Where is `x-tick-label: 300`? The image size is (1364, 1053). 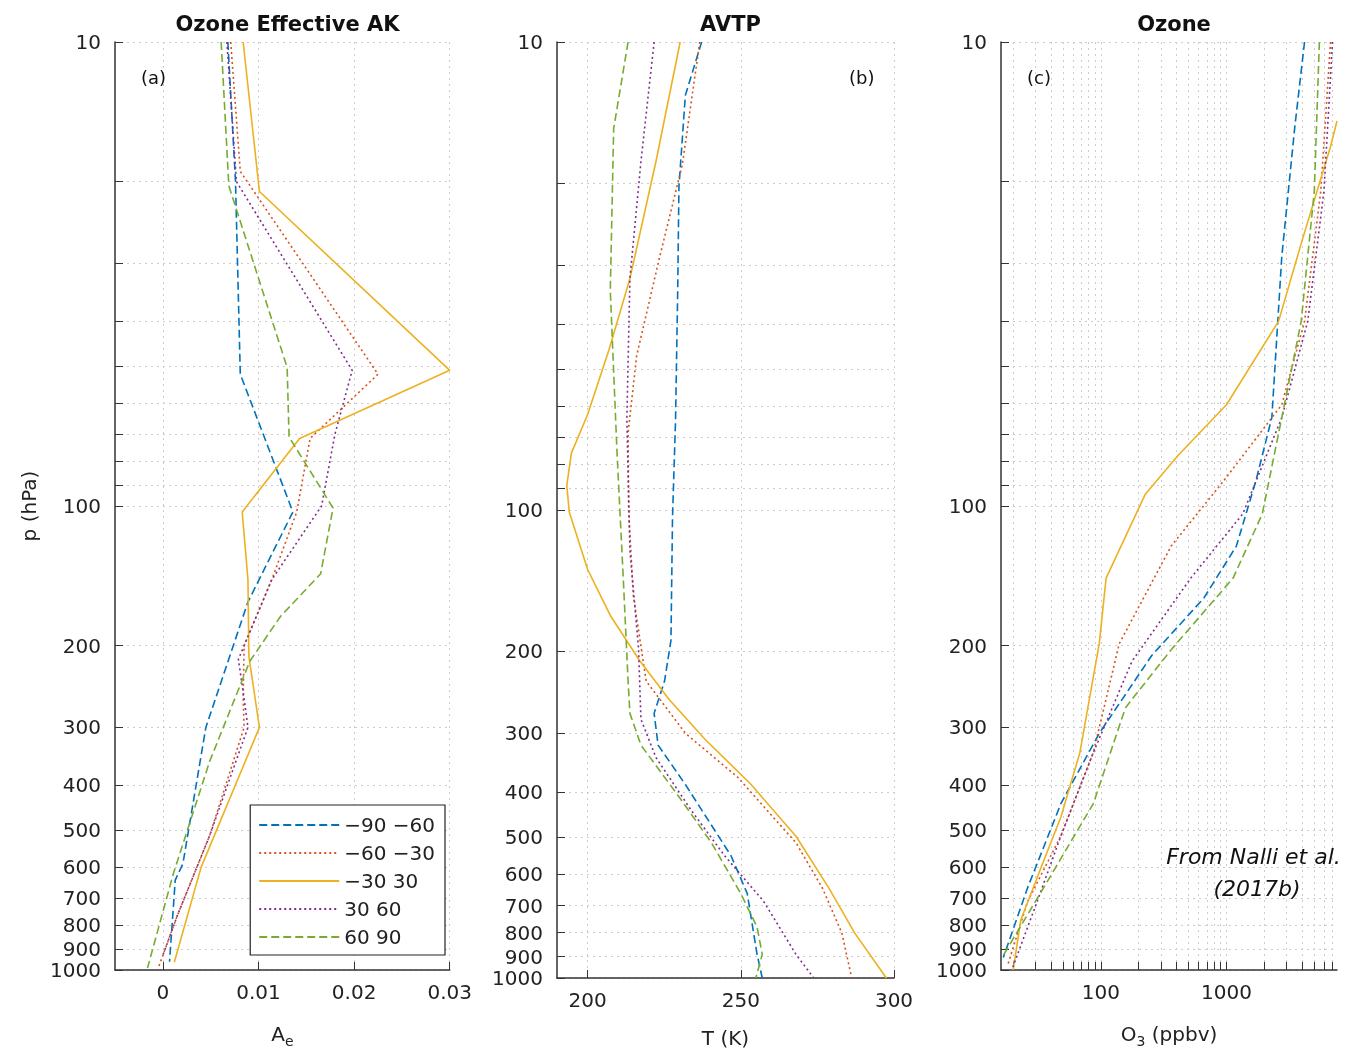
x-tick-label: 300 is located at coordinates (894, 1000).